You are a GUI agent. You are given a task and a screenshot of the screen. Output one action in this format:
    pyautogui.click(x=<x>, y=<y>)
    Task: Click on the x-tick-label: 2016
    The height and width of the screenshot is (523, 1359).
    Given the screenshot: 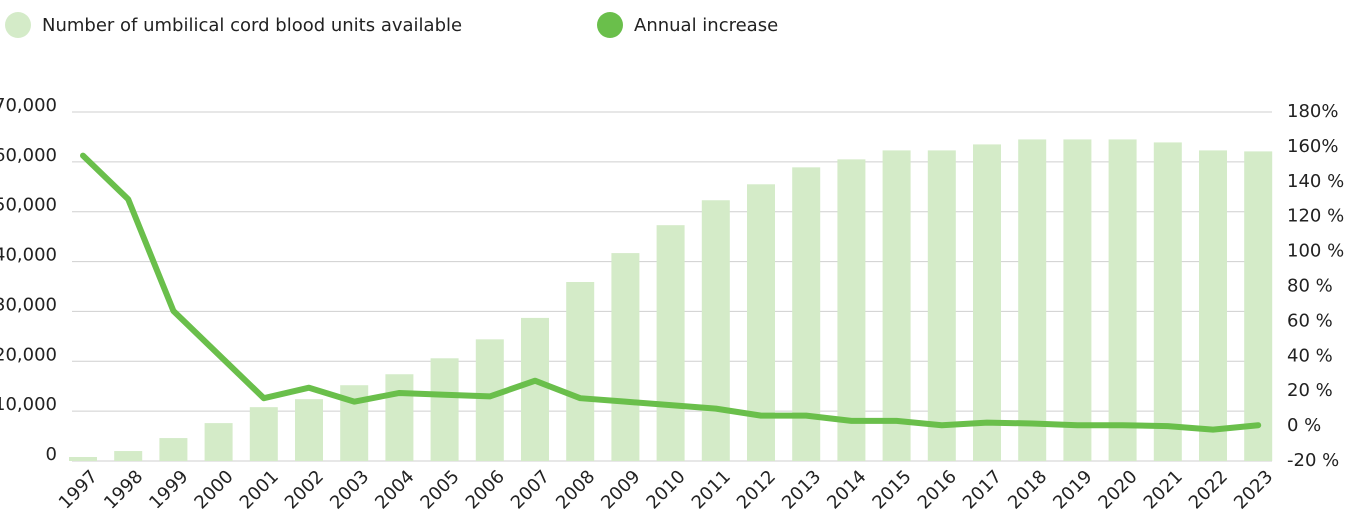 What is the action you would take?
    pyautogui.click(x=937, y=489)
    